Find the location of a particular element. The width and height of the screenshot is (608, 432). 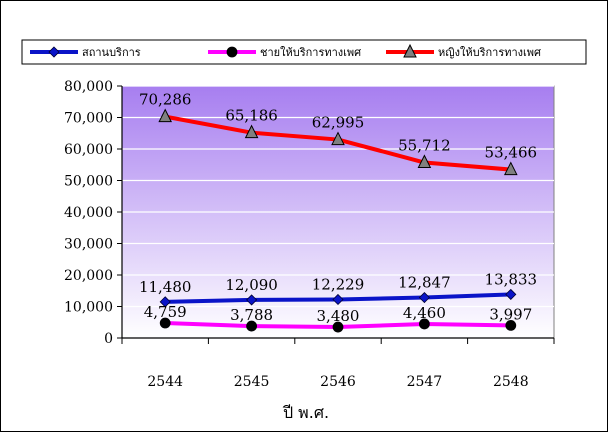

data-label: 62,995 is located at coordinates (338, 123).